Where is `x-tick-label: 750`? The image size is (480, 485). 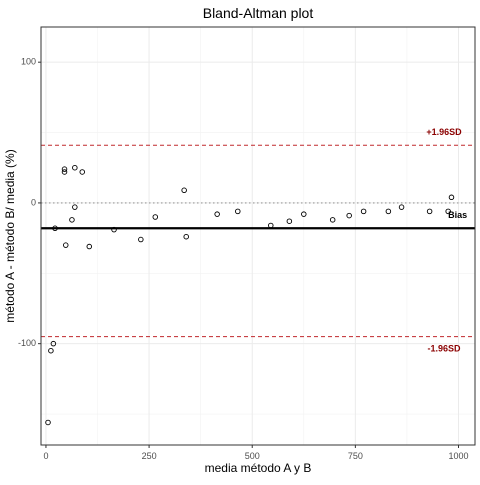 x-tick-label: 750 is located at coordinates (355, 456).